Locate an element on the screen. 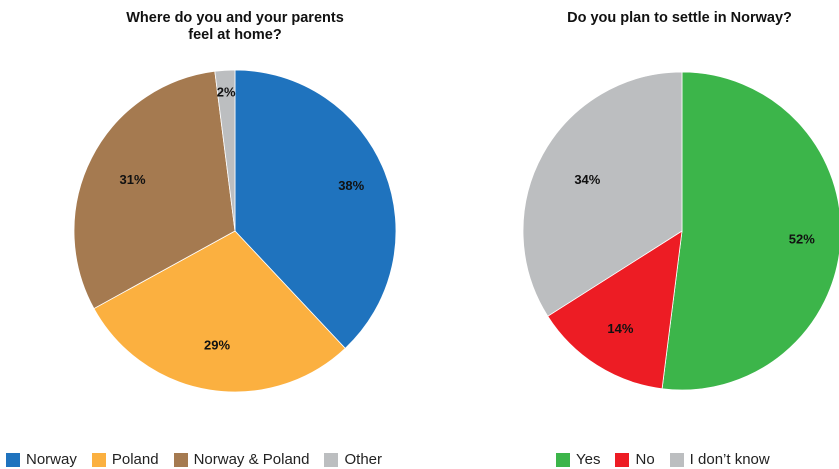 The width and height of the screenshot is (839, 469). home-data-label-poland: 29% is located at coordinates (217, 345).